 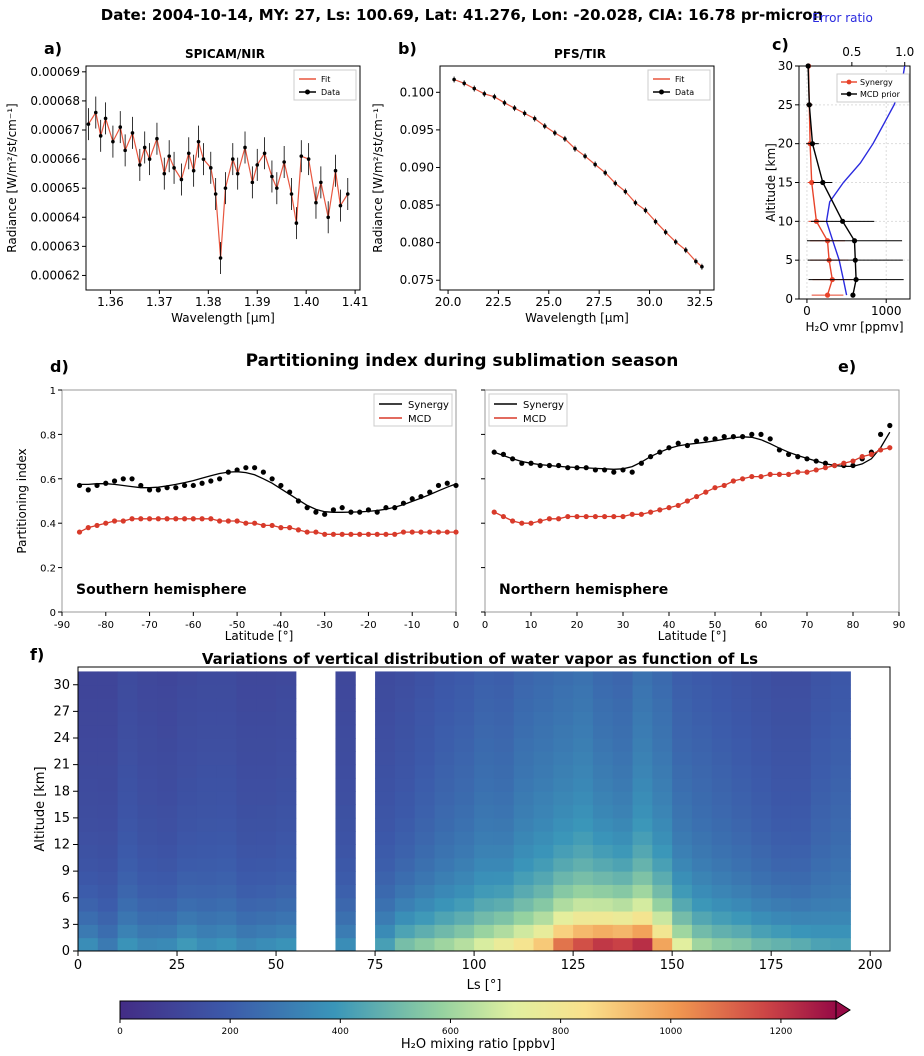 What do you see at coordinates (55, 72) in the screenshot?
I see `y-tick-label: 0.00069` at bounding box center [55, 72].